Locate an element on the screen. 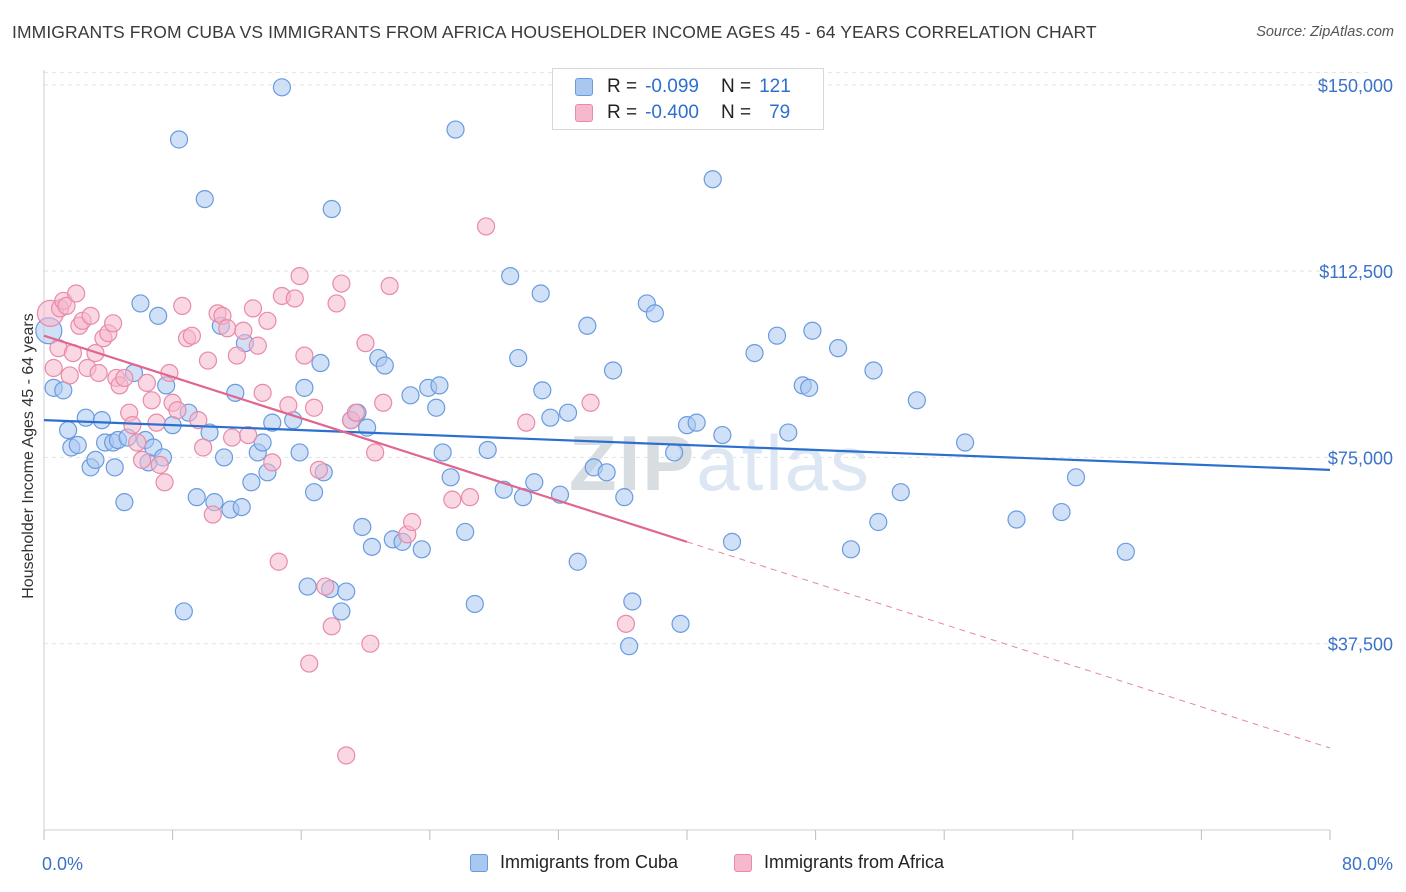 The height and width of the screenshot is (892, 1406). africa-trend-extension is located at coordinates (1008, 645).